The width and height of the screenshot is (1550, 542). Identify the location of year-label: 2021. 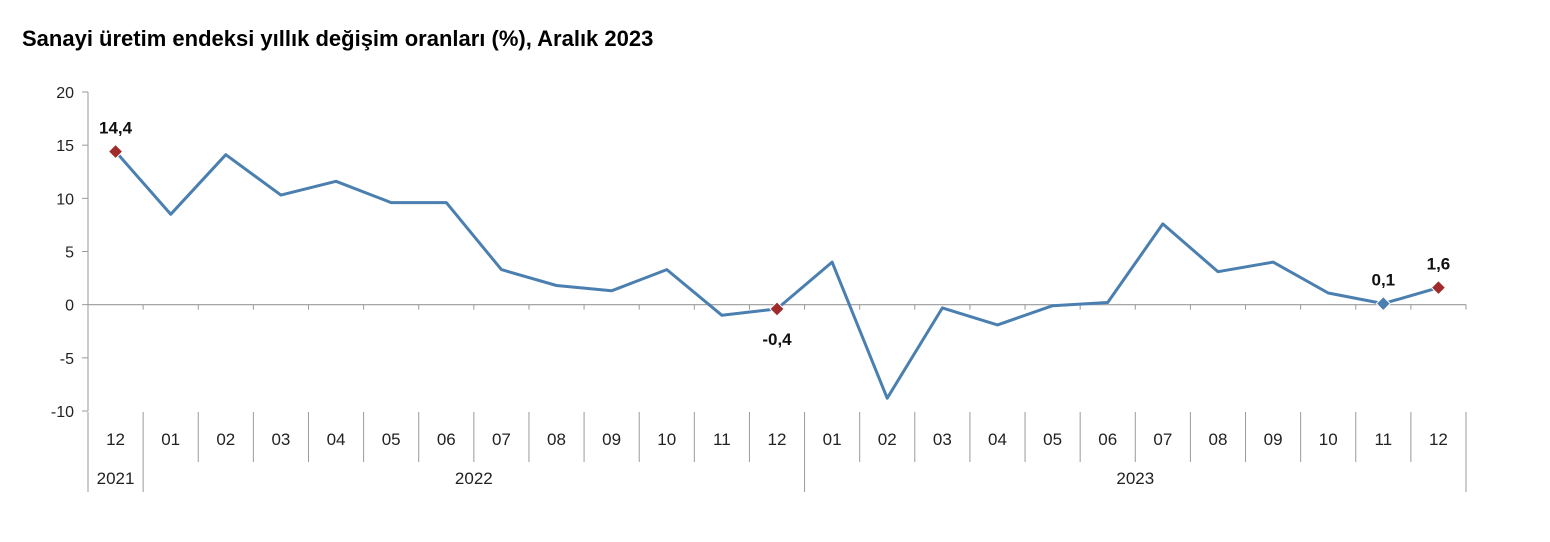
(116, 478).